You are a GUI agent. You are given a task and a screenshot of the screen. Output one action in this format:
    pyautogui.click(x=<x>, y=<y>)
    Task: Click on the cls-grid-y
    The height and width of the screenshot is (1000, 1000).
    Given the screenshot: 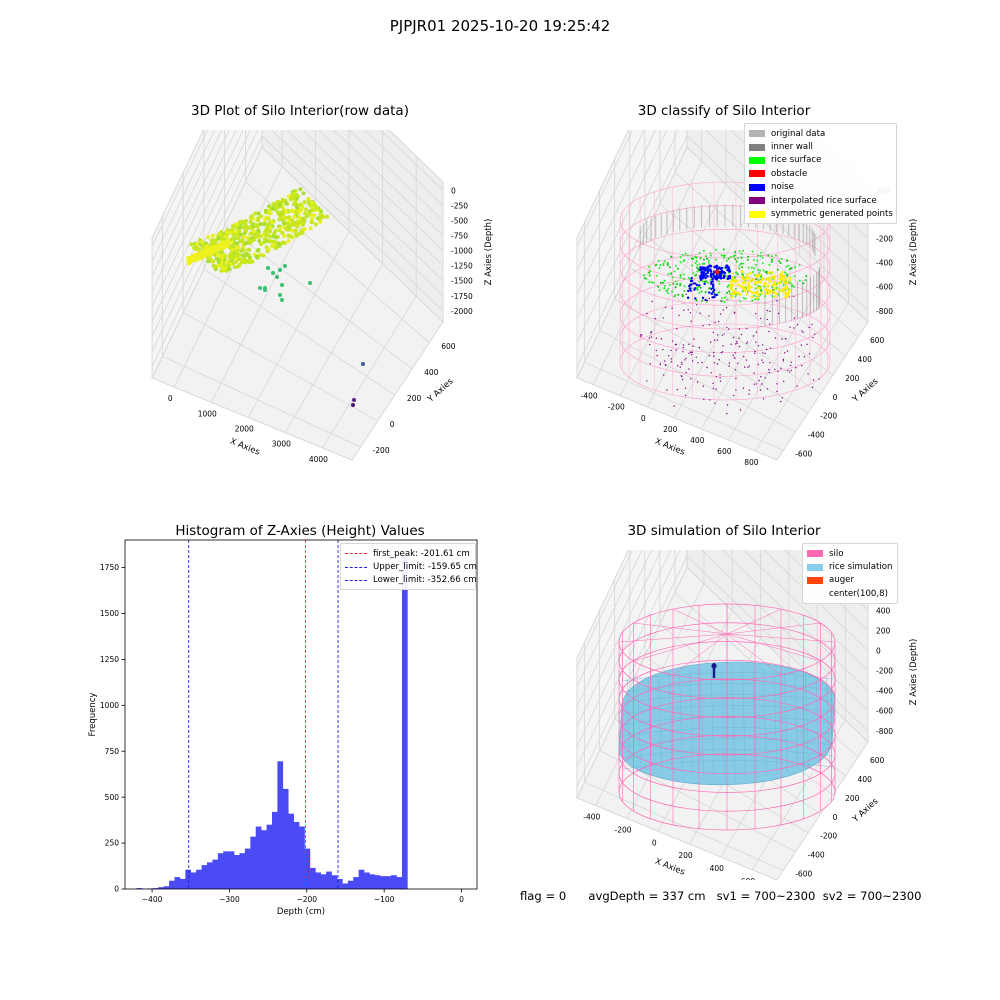 What is the action you would take?
    pyautogui.click(x=725, y=330)
    